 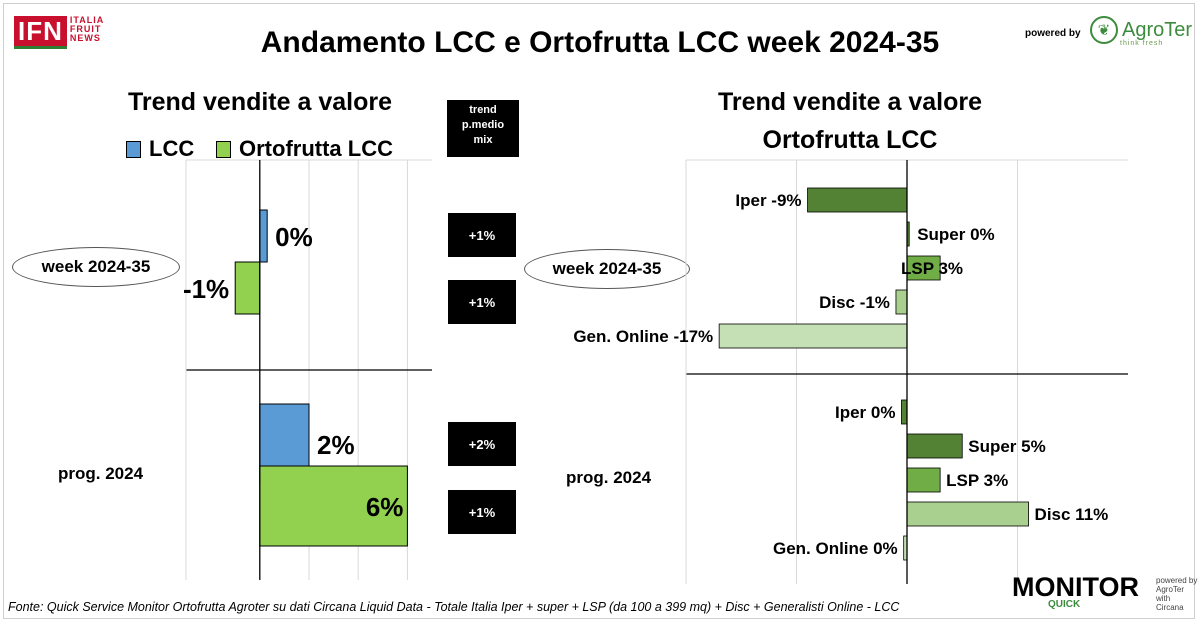 I want to click on right-data-label: Super 5%, so click(x=1006, y=446).